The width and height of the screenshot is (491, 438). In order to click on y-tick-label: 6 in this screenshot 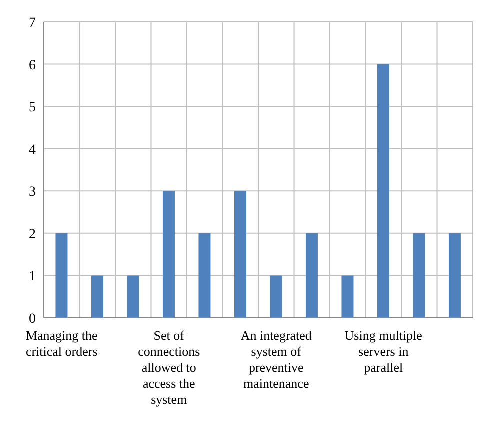, I will do `click(32, 66)`.